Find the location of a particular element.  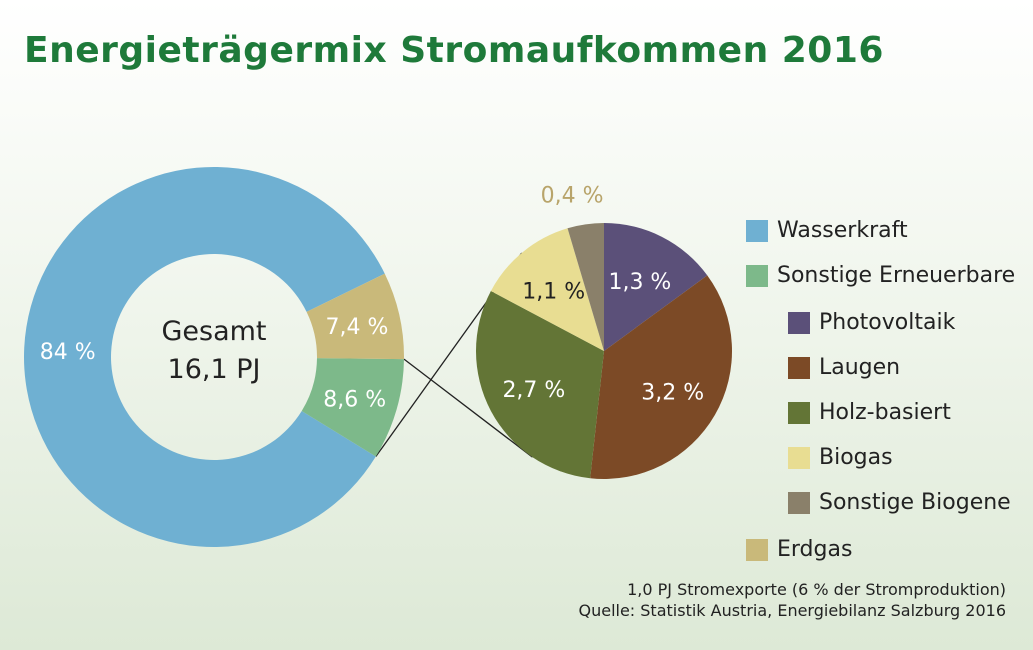

breakdown-pie-chart: 1,3 % 3,2 % 2,7 % 1,1 % 0,4 % is located at coordinates (604, 331).